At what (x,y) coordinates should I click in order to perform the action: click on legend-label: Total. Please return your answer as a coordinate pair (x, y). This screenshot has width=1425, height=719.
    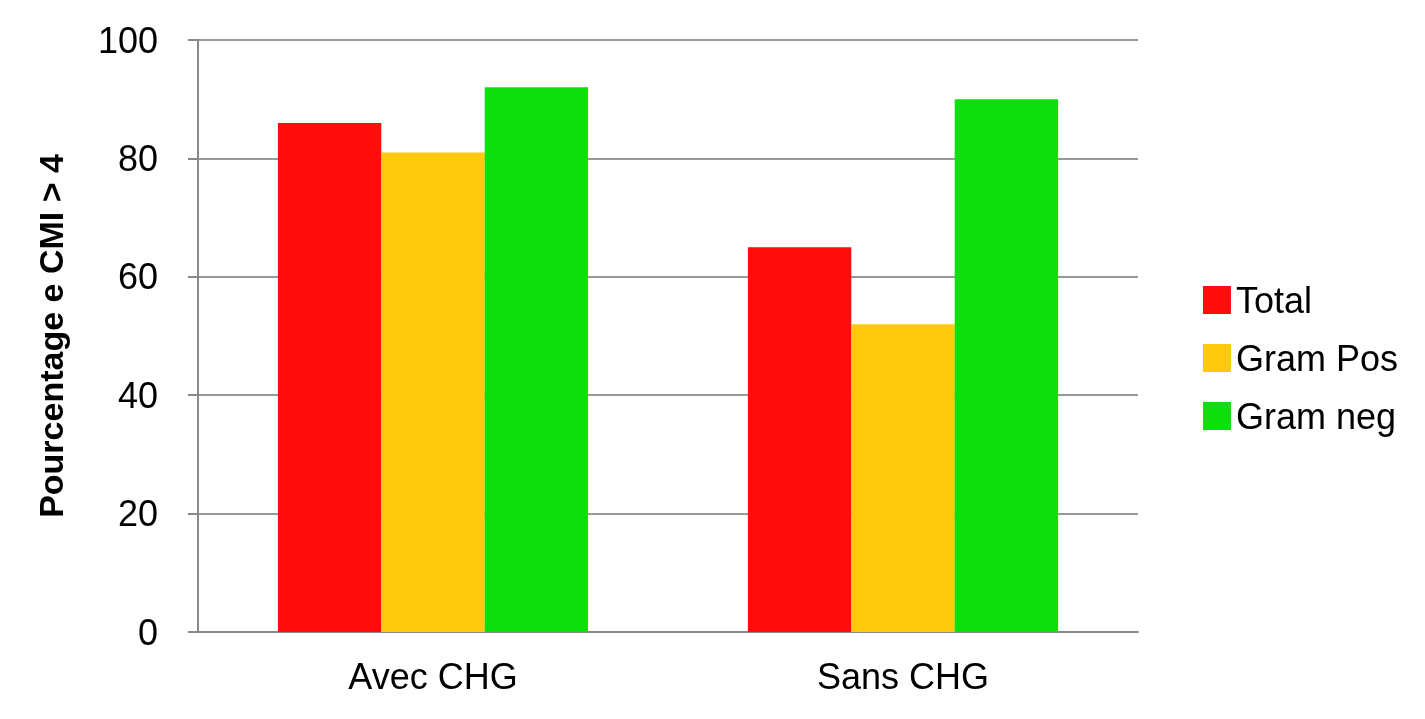
    Looking at the image, I should click on (1274, 300).